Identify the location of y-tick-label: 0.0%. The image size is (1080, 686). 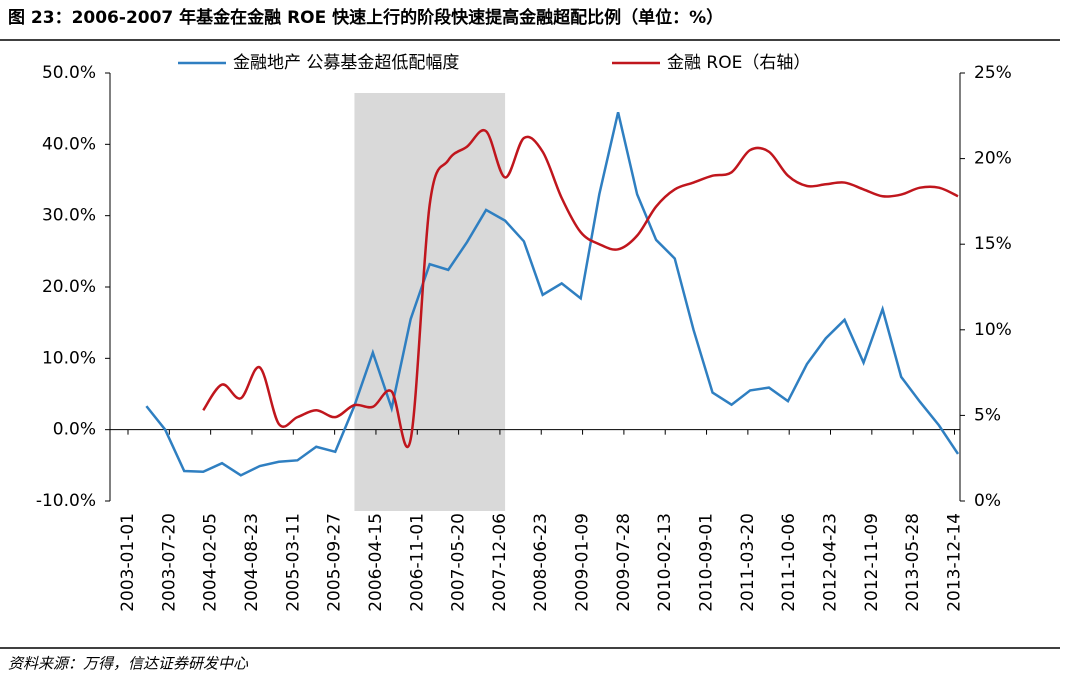
(74, 430).